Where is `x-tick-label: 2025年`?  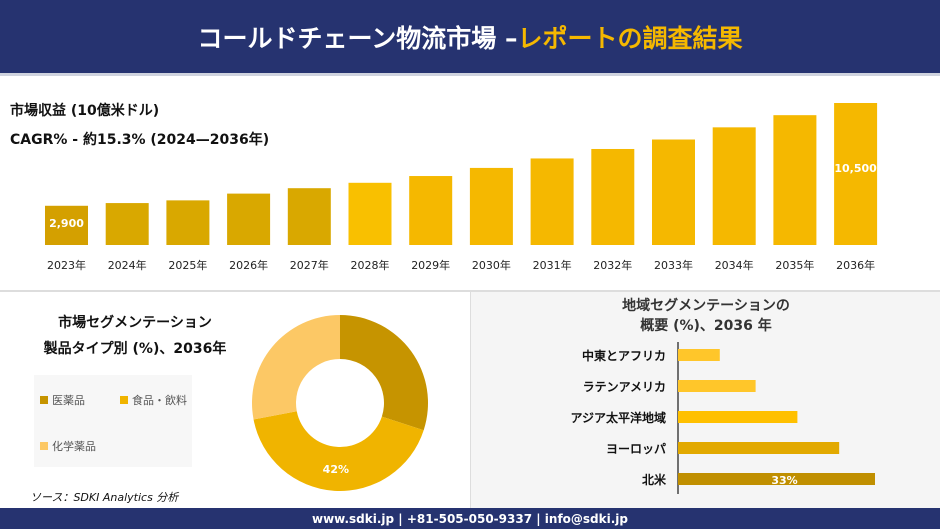 x-tick-label: 2025年 is located at coordinates (187, 265).